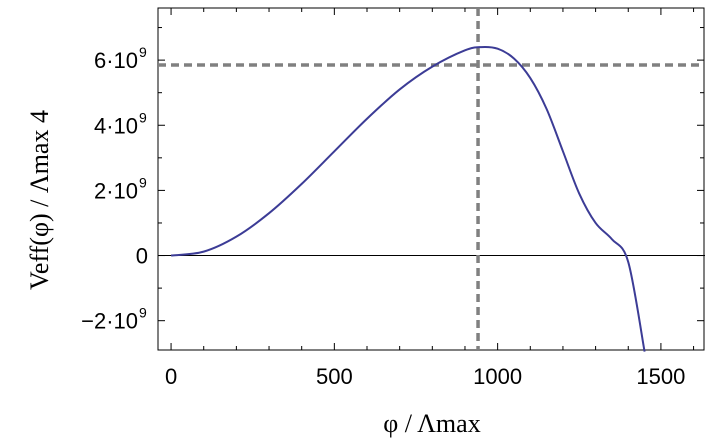 This screenshot has height=443, width=705. Describe the element at coordinates (171, 376) in the screenshot. I see `x-tick-label-0: 0` at that location.